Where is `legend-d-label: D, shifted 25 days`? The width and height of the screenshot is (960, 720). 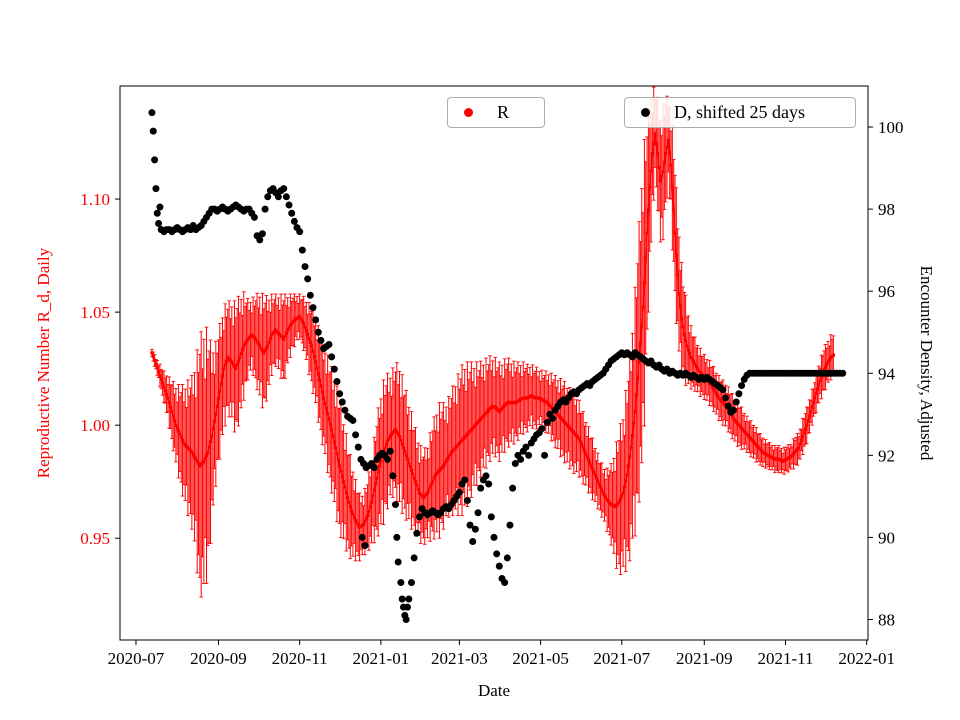
legend-d-label: D, shifted 25 days is located at coordinates (739, 112).